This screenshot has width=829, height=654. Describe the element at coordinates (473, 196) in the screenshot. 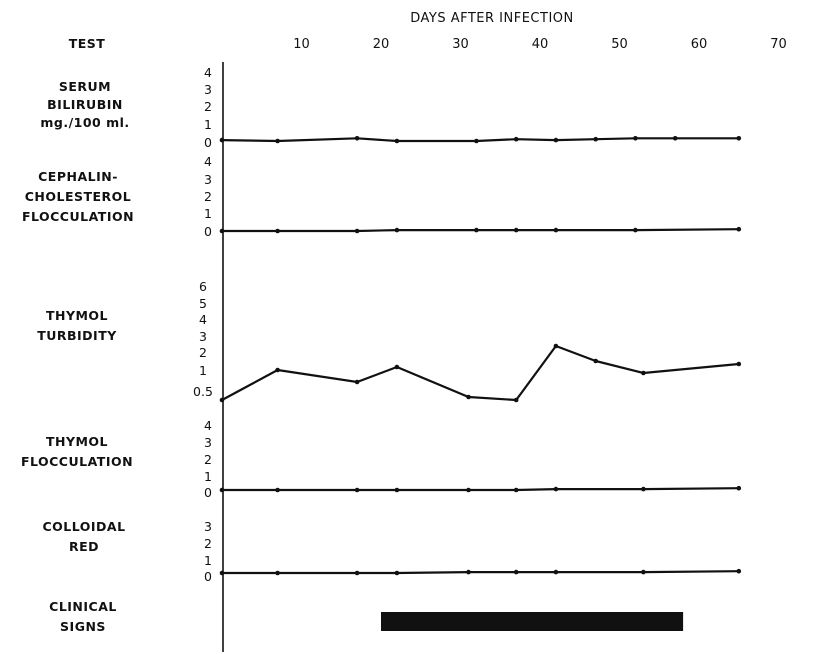

I see `panel-cephalin: 0 1 2 3 4` at that location.